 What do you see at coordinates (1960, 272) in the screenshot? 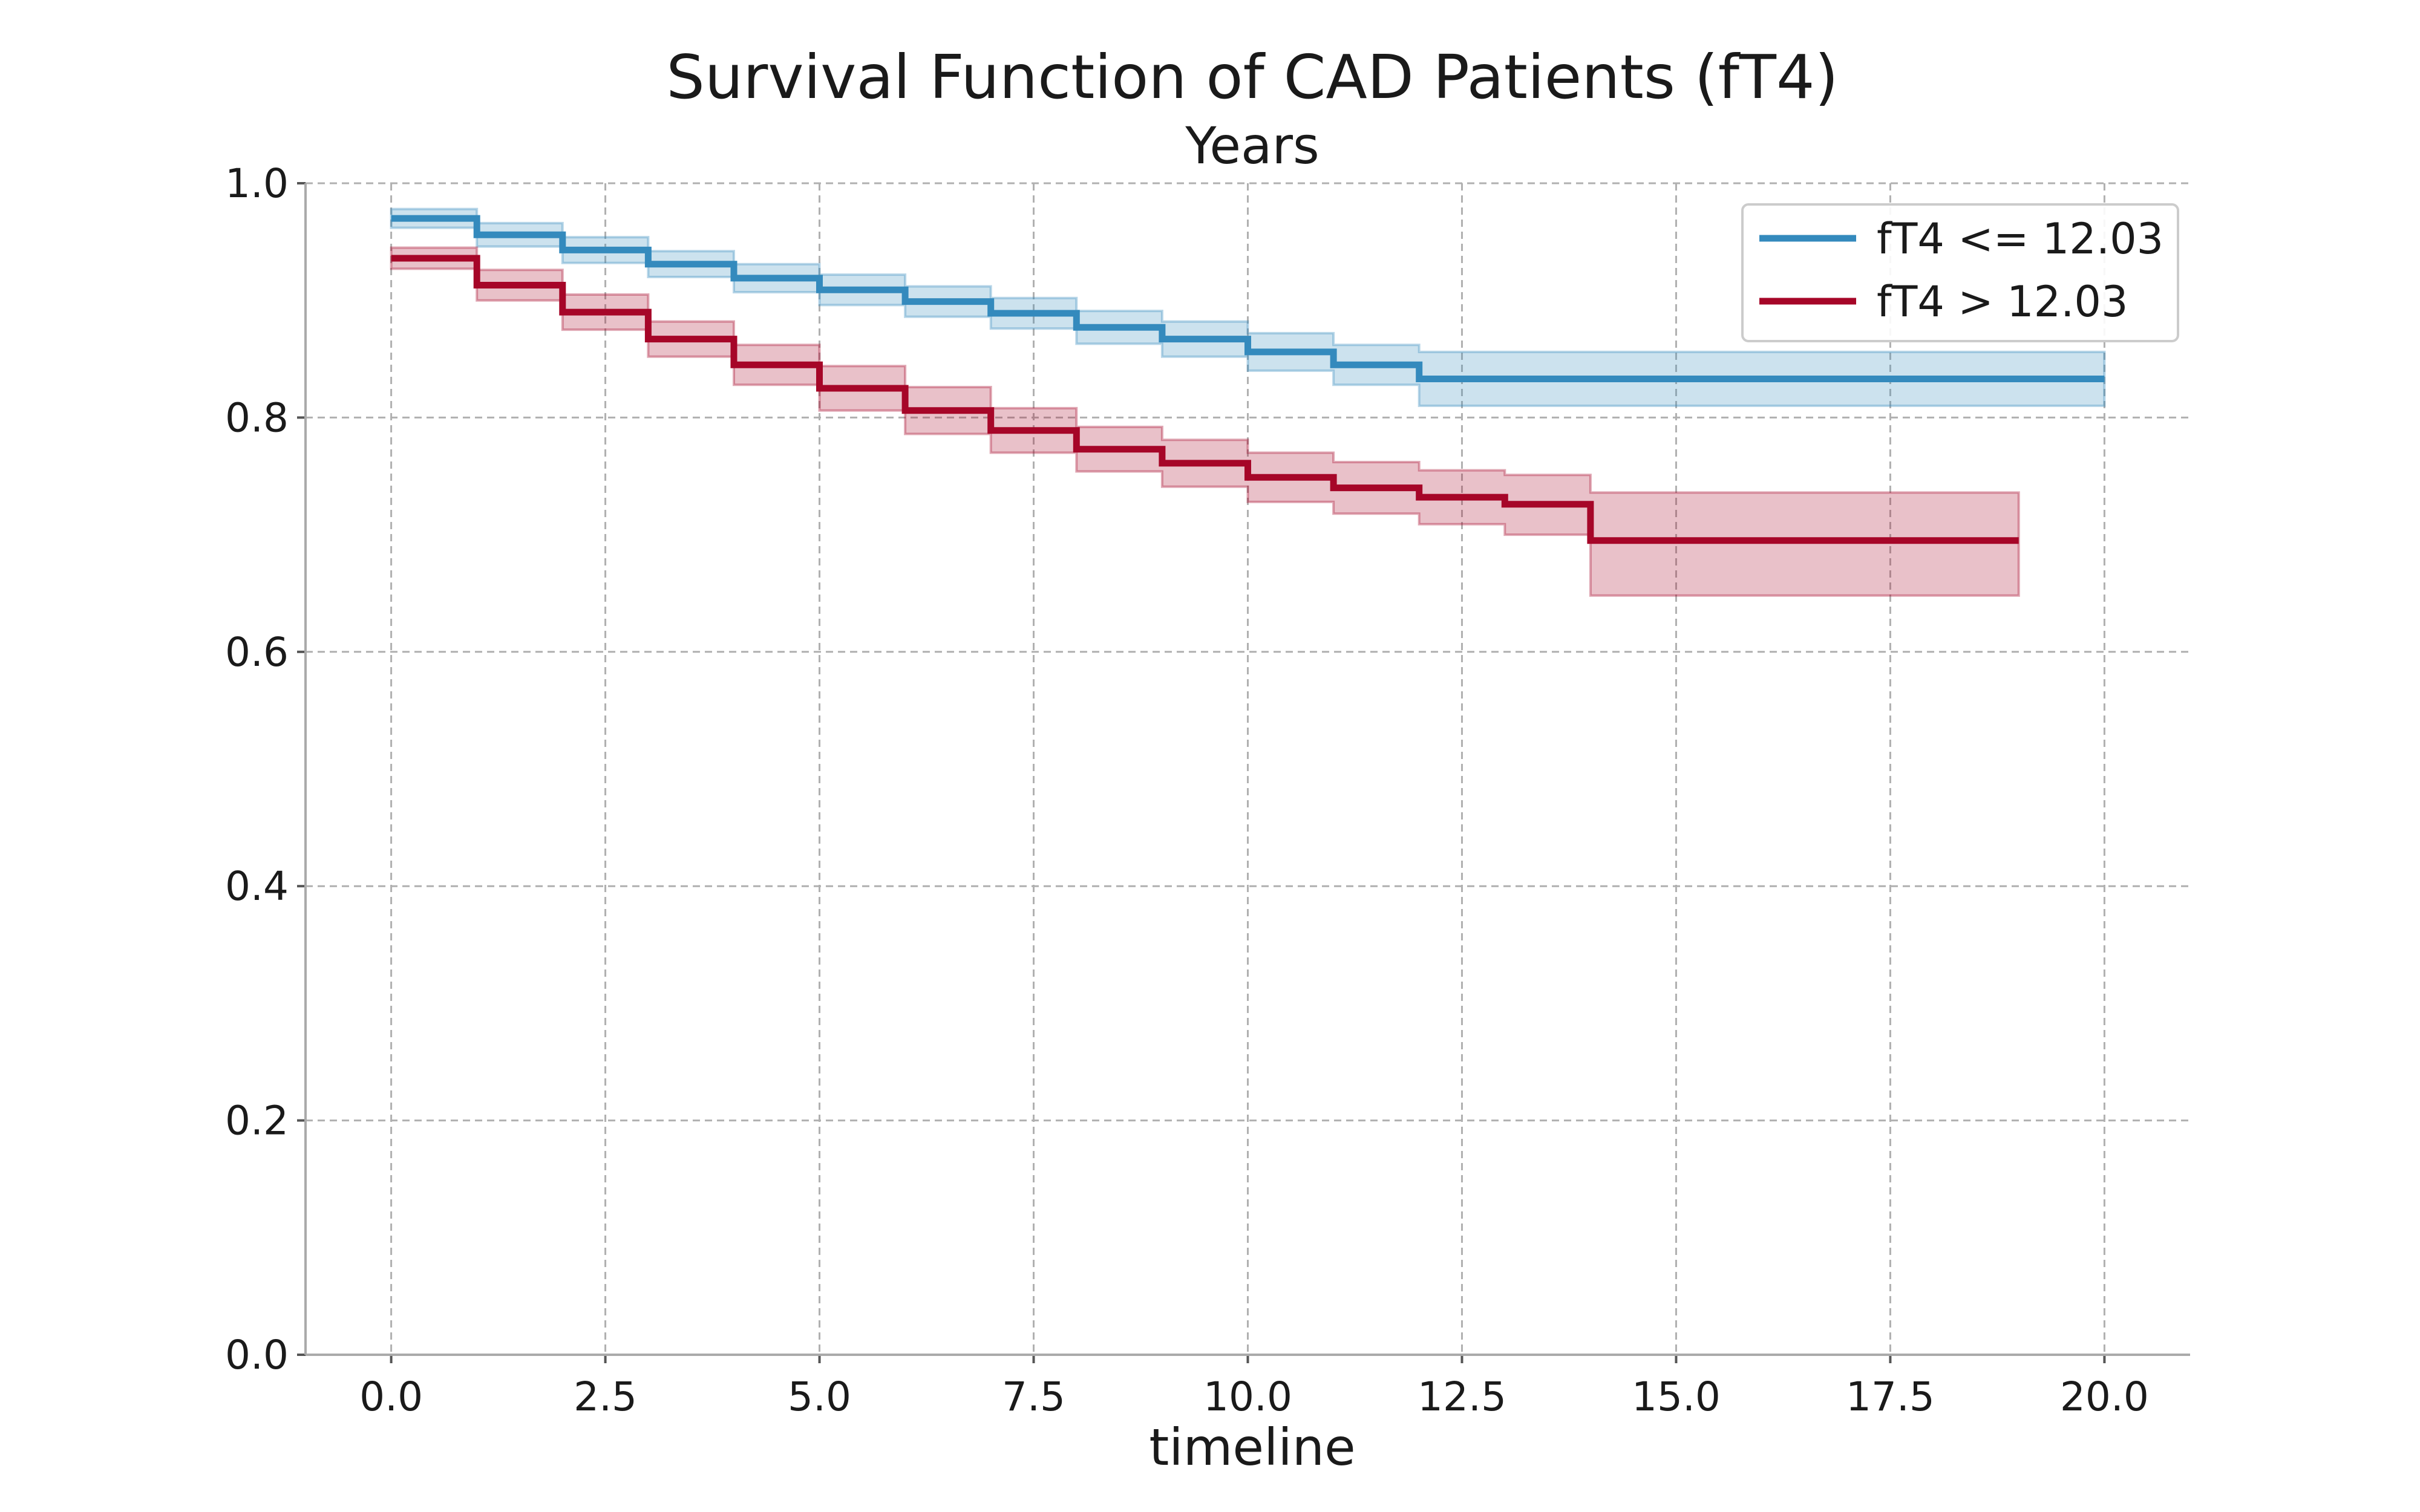
I see `legend: fT4 <= 12.03 fT4 > 12.03` at bounding box center [1960, 272].